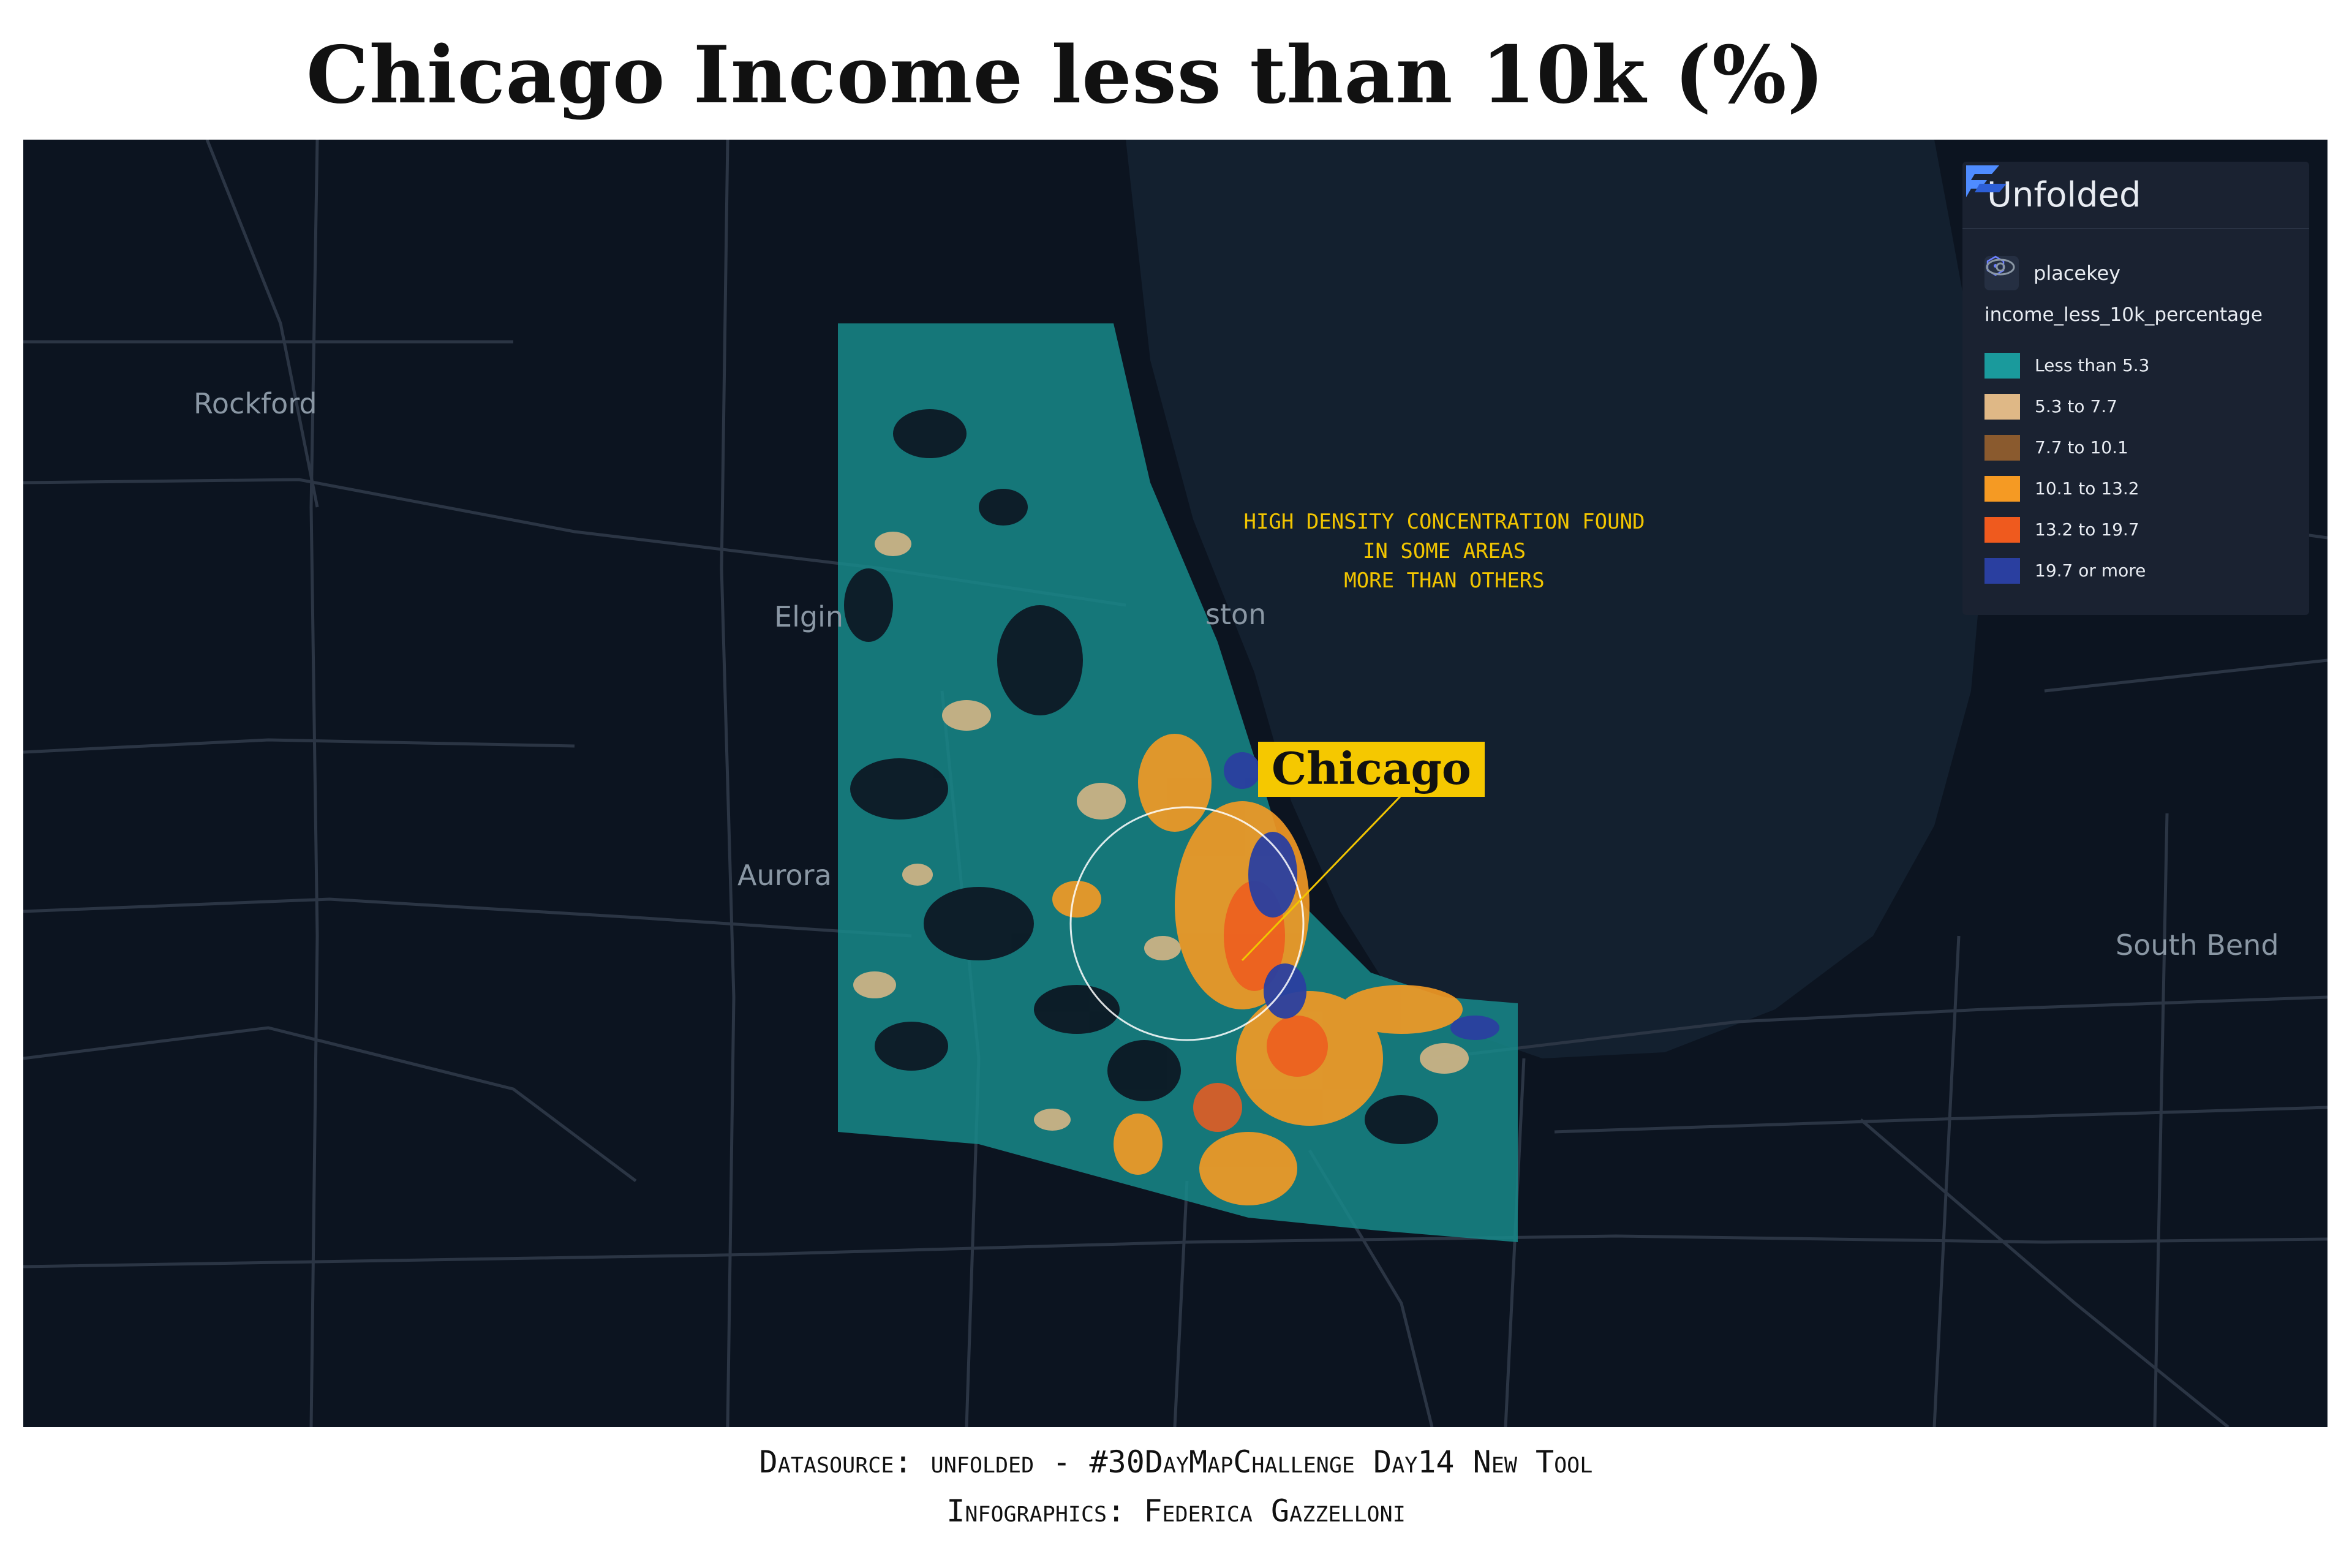 Image resolution: width=2352 pixels, height=1568 pixels. I want to click on city-label-aurora: Aurora, so click(785, 876).